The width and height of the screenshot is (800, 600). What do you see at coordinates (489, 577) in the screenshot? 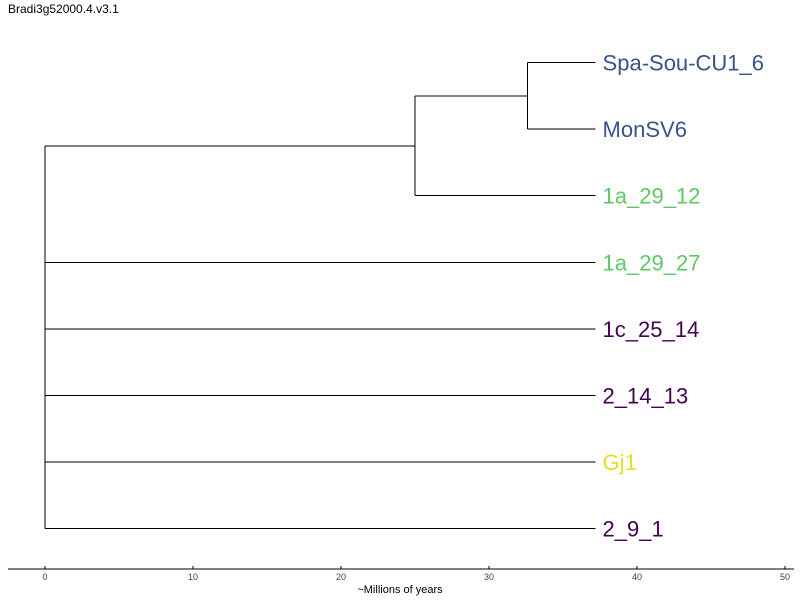
I see `tick-label: 30` at bounding box center [489, 577].